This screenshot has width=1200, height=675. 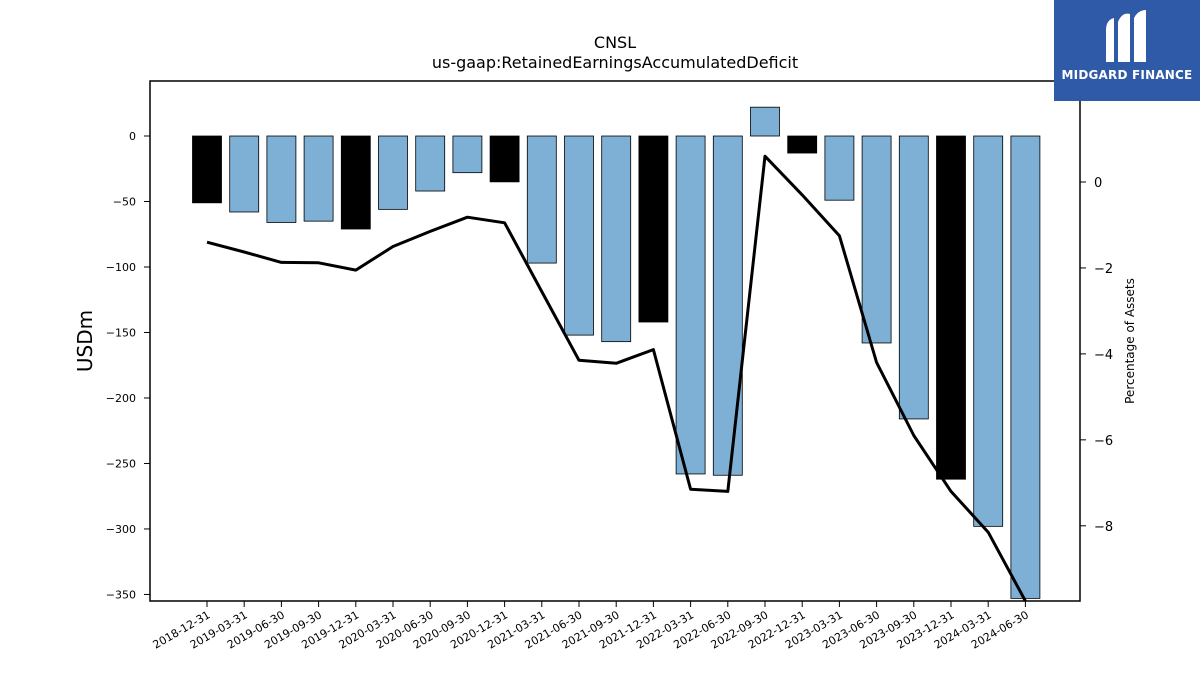 What do you see at coordinates (1130, 341) in the screenshot?
I see `y2-axis-label: Percentage of Assets` at bounding box center [1130, 341].